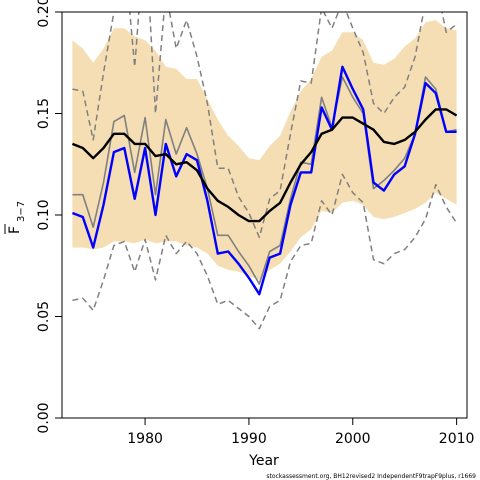  I want to click on y-axis-label-subscript: 3−7, so click(21, 211).